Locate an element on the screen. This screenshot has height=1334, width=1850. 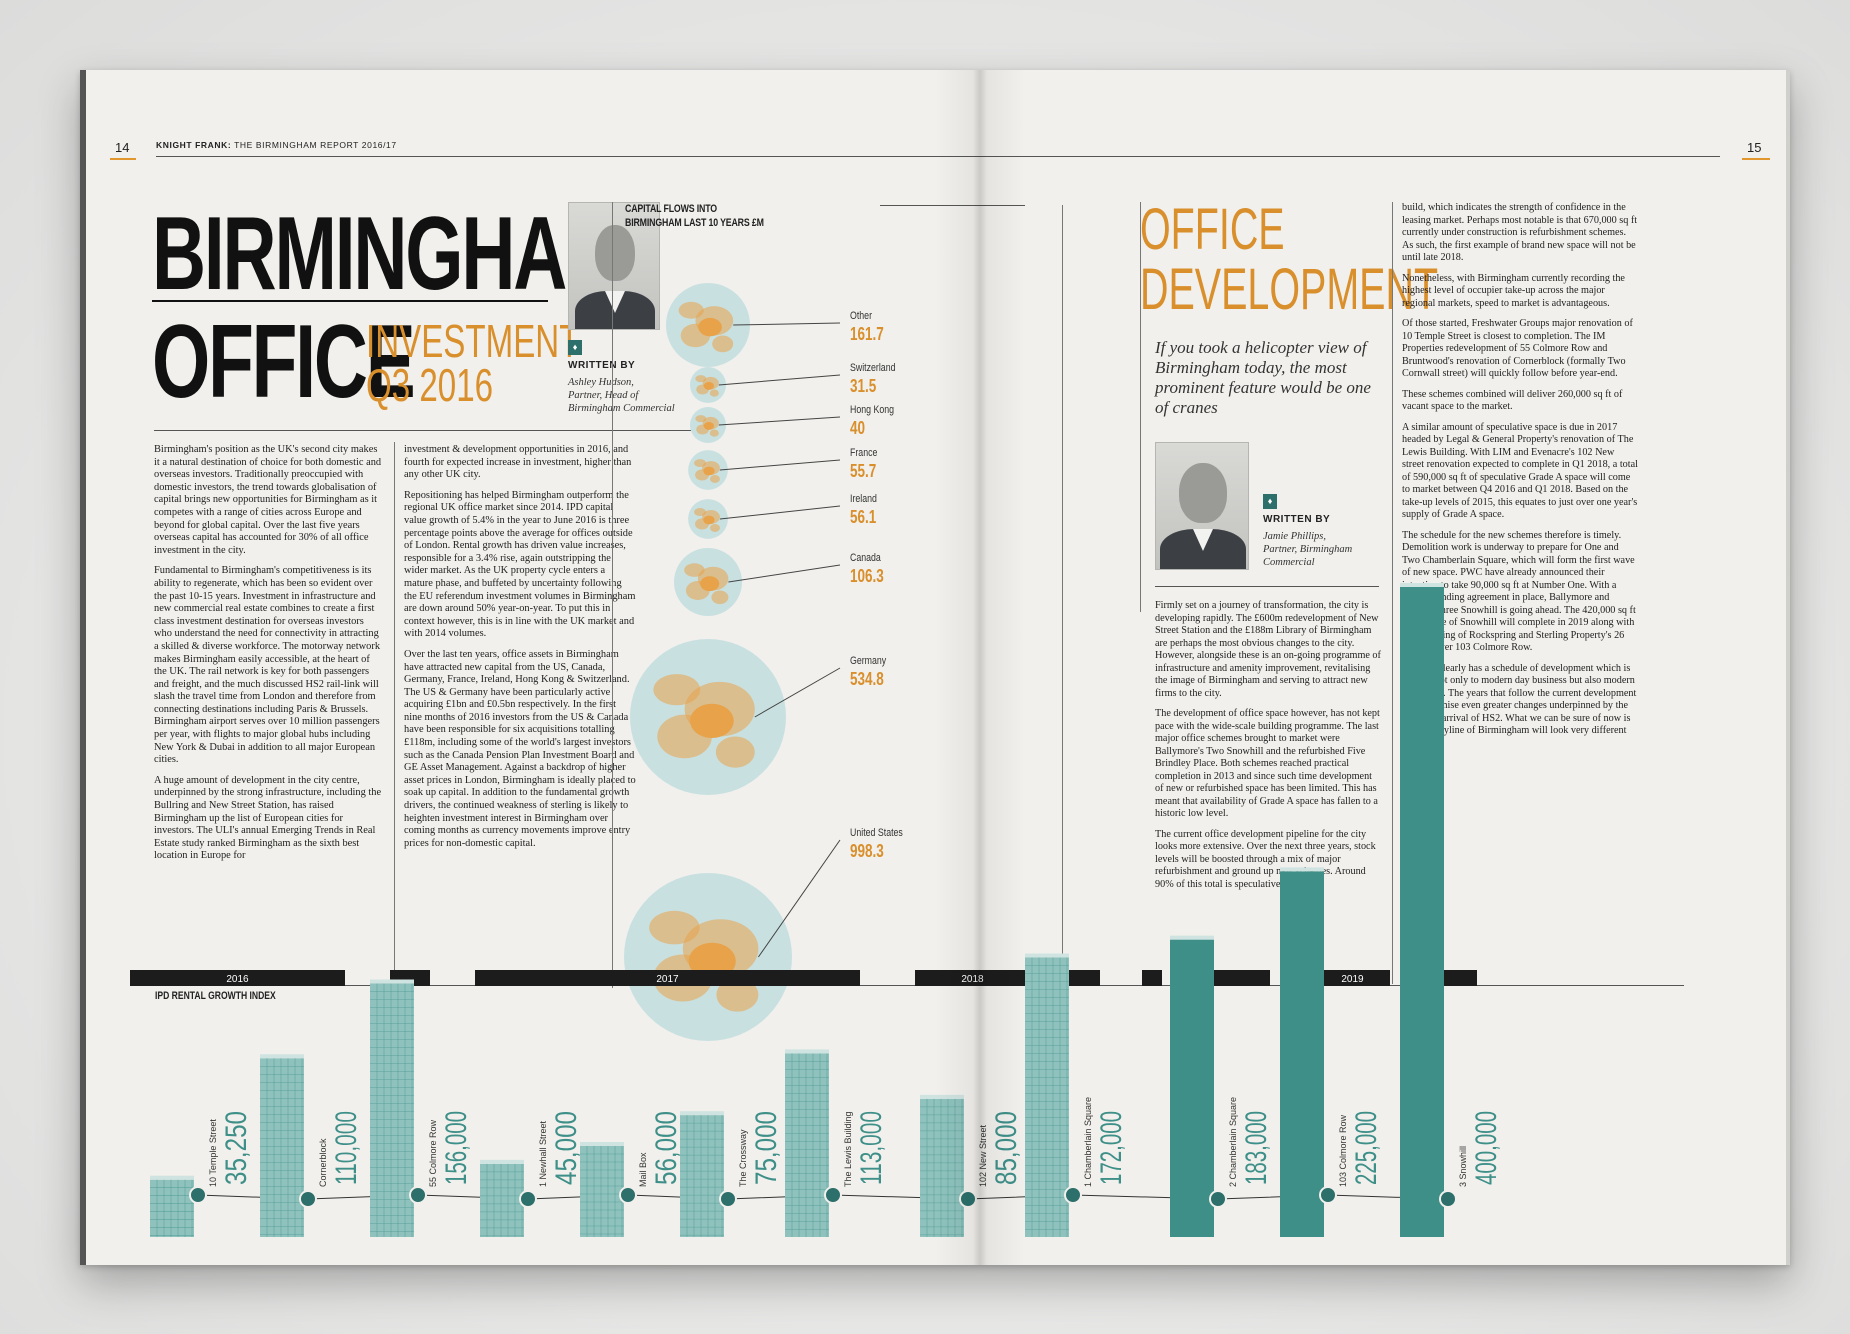
globe-switzerland is located at coordinates (708, 385).